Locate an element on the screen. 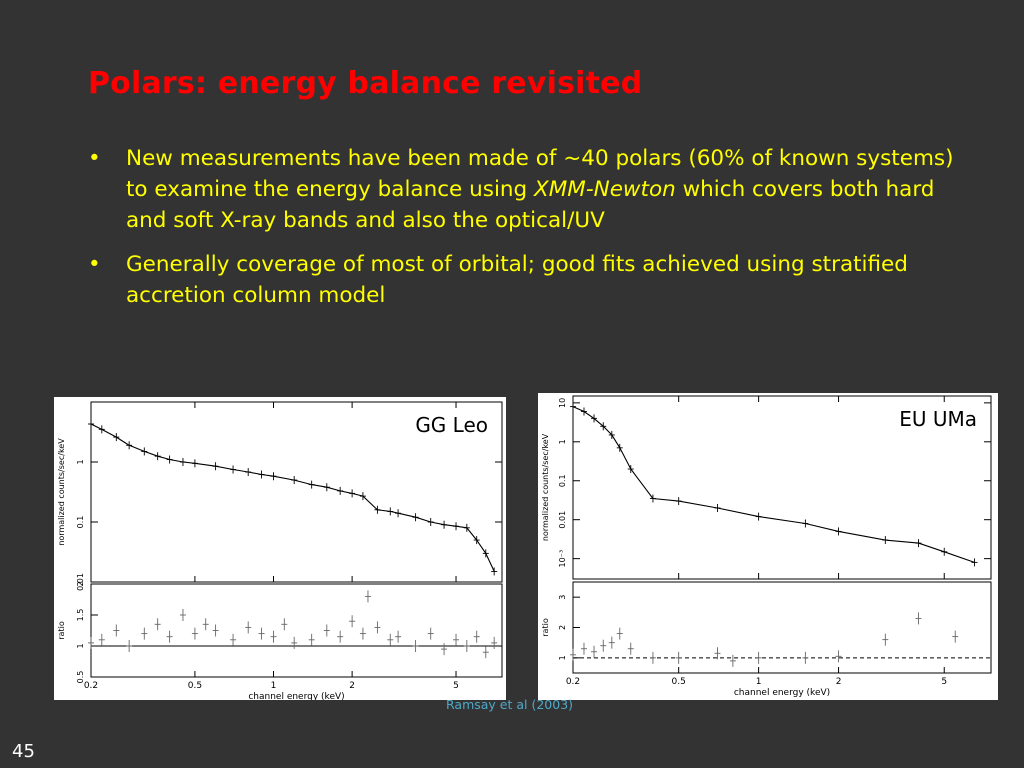 This screenshot has width=1024, height=768. x-axis-label: channel energy (keV) is located at coordinates (296, 696).